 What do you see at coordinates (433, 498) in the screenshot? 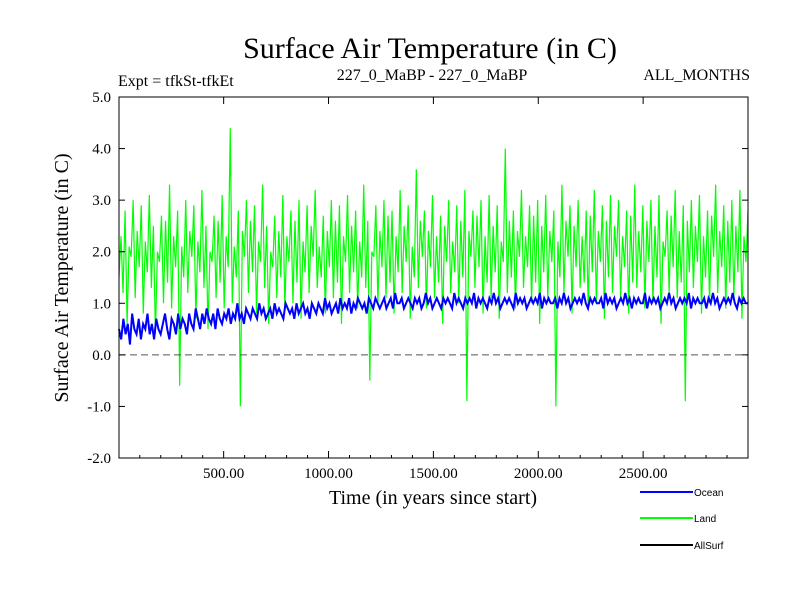
I see `x-axis-label: Time (in years since start)` at bounding box center [433, 498].